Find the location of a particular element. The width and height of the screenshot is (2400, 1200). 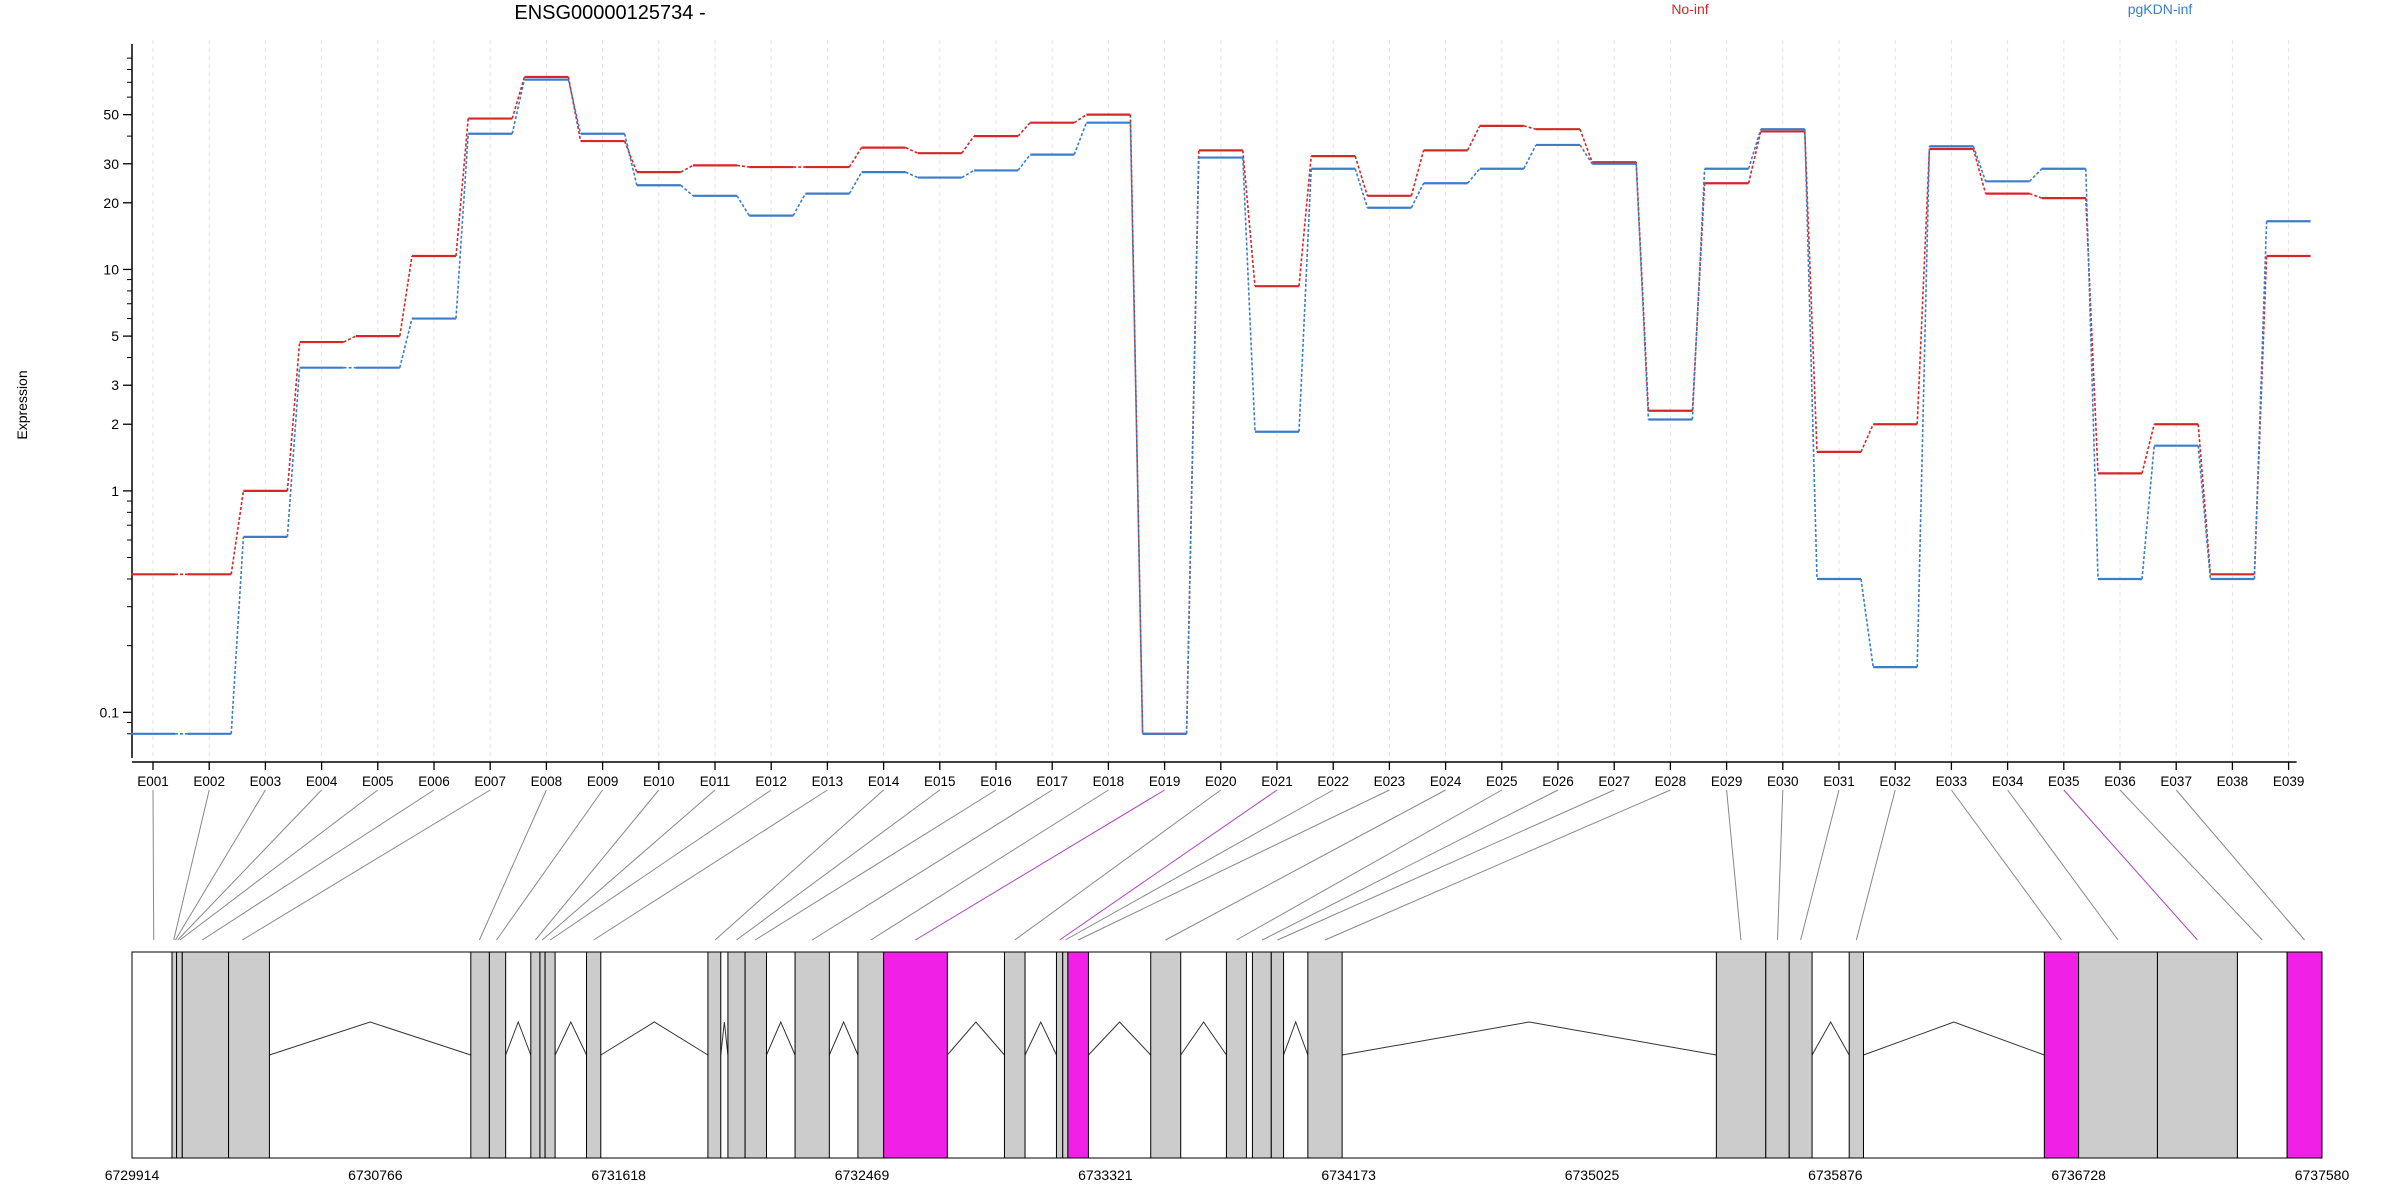

x-tick-label: E032 is located at coordinates (1895, 781).